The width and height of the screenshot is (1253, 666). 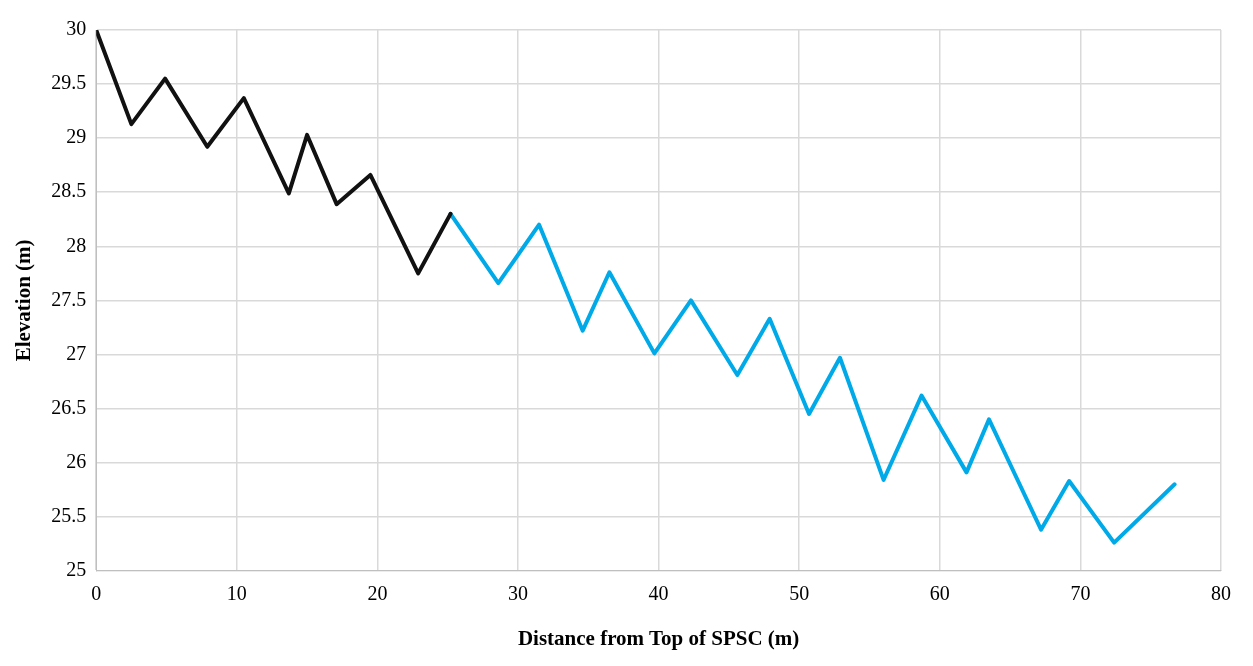 What do you see at coordinates (76, 569) in the screenshot?
I see `y-tick-label: 25` at bounding box center [76, 569].